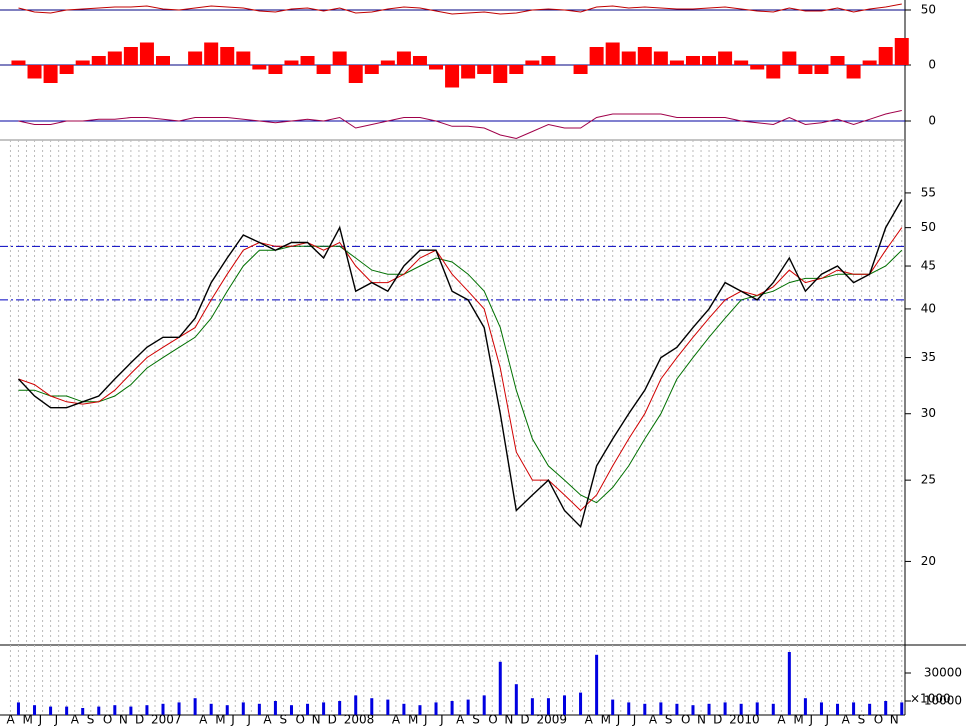 The height and width of the screenshot is (727, 966). Describe the element at coordinates (460, 125) in the screenshot. I see `line` at that location.